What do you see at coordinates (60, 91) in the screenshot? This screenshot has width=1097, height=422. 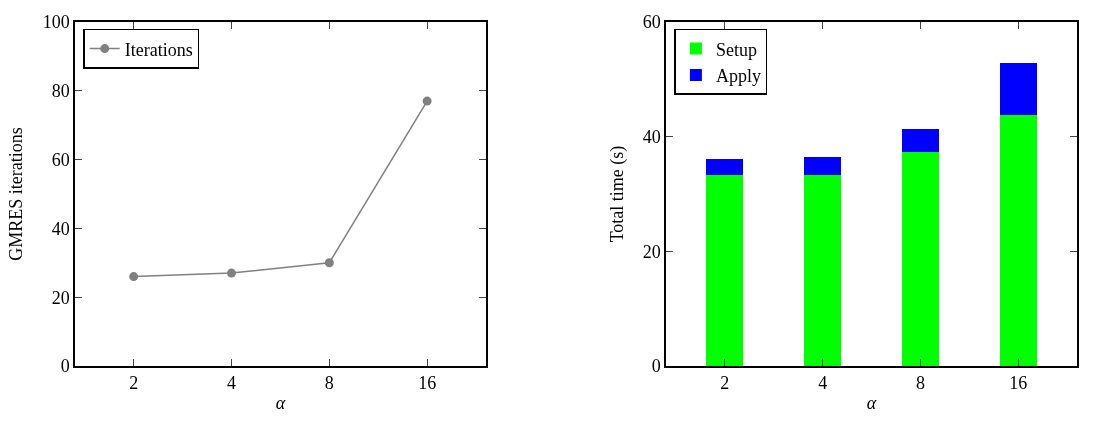 I see `y-tick-label: 80` at bounding box center [60, 91].